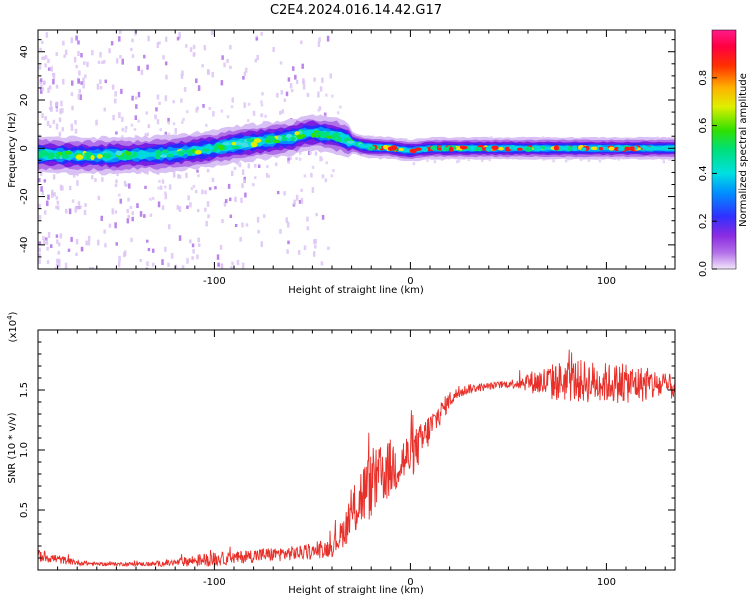 The width and height of the screenshot is (750, 600). What do you see at coordinates (743, 150) in the screenshot?
I see `colorbar-label: Normalized spectral amplitude` at bounding box center [743, 150].